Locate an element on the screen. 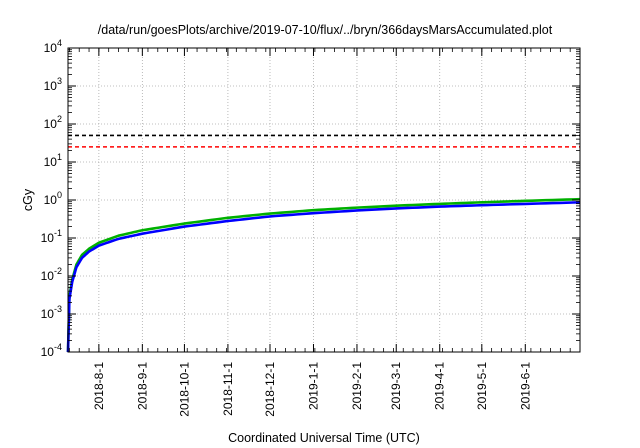  x-tick-label: 2018-8-1 is located at coordinates (99, 386).